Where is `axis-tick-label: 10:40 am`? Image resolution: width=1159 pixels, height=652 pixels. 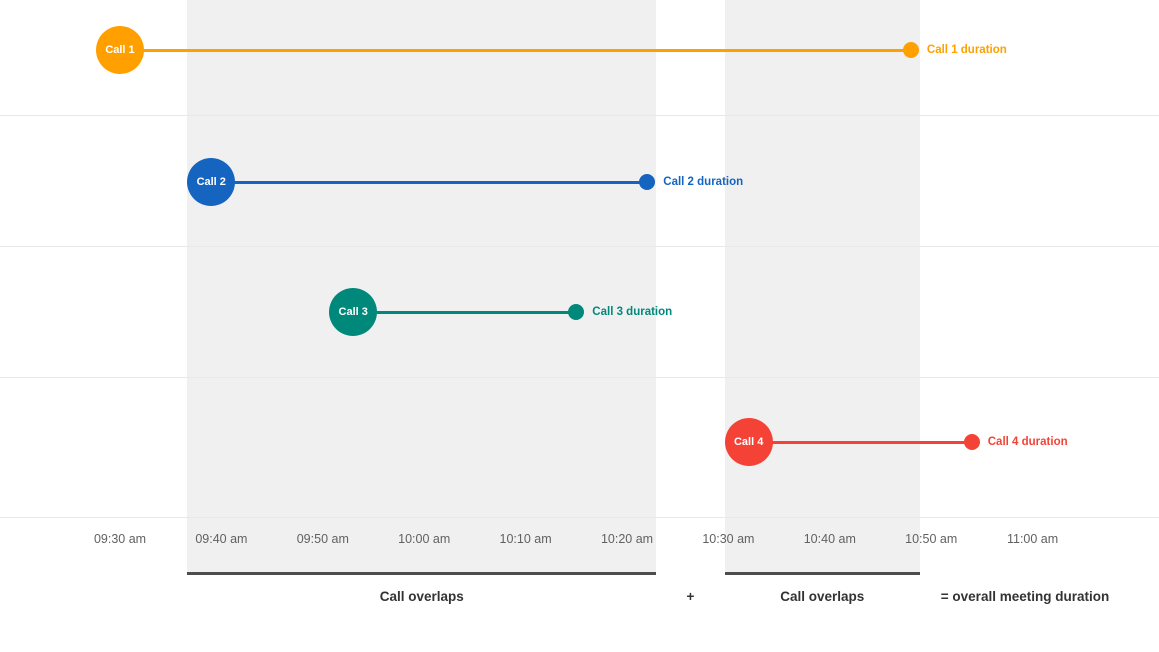 axis-tick-label: 10:40 am is located at coordinates (829, 539).